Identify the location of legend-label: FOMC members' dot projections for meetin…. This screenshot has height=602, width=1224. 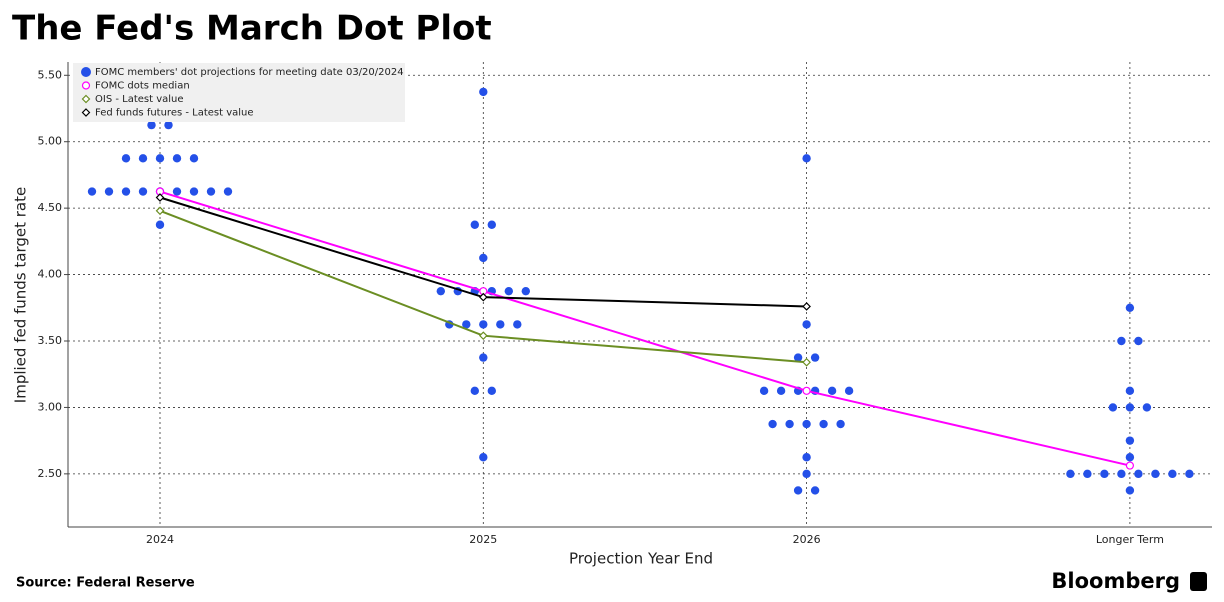
(249, 72).